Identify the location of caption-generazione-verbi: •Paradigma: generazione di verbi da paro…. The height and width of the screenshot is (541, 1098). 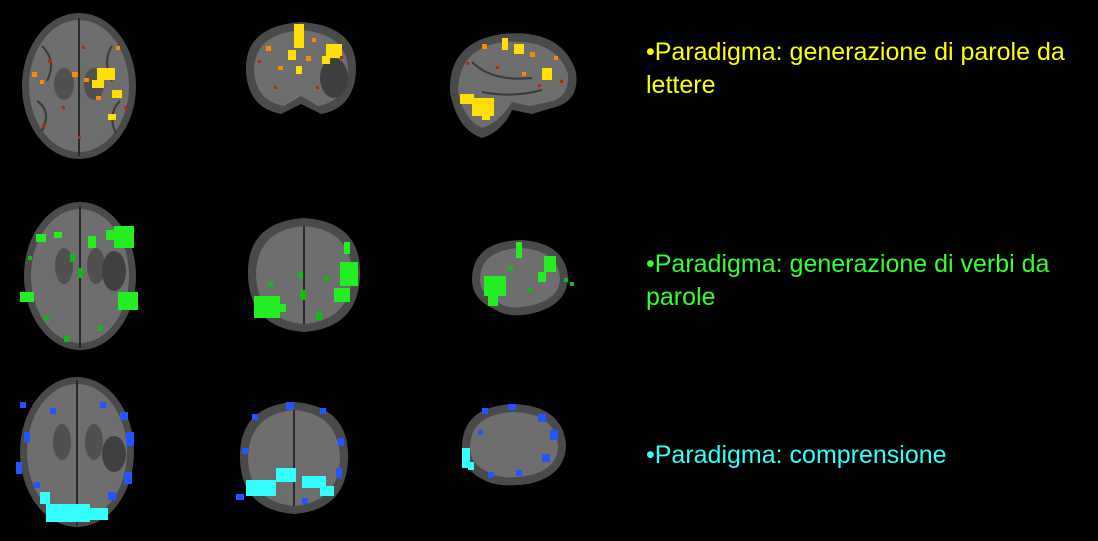
(848, 280).